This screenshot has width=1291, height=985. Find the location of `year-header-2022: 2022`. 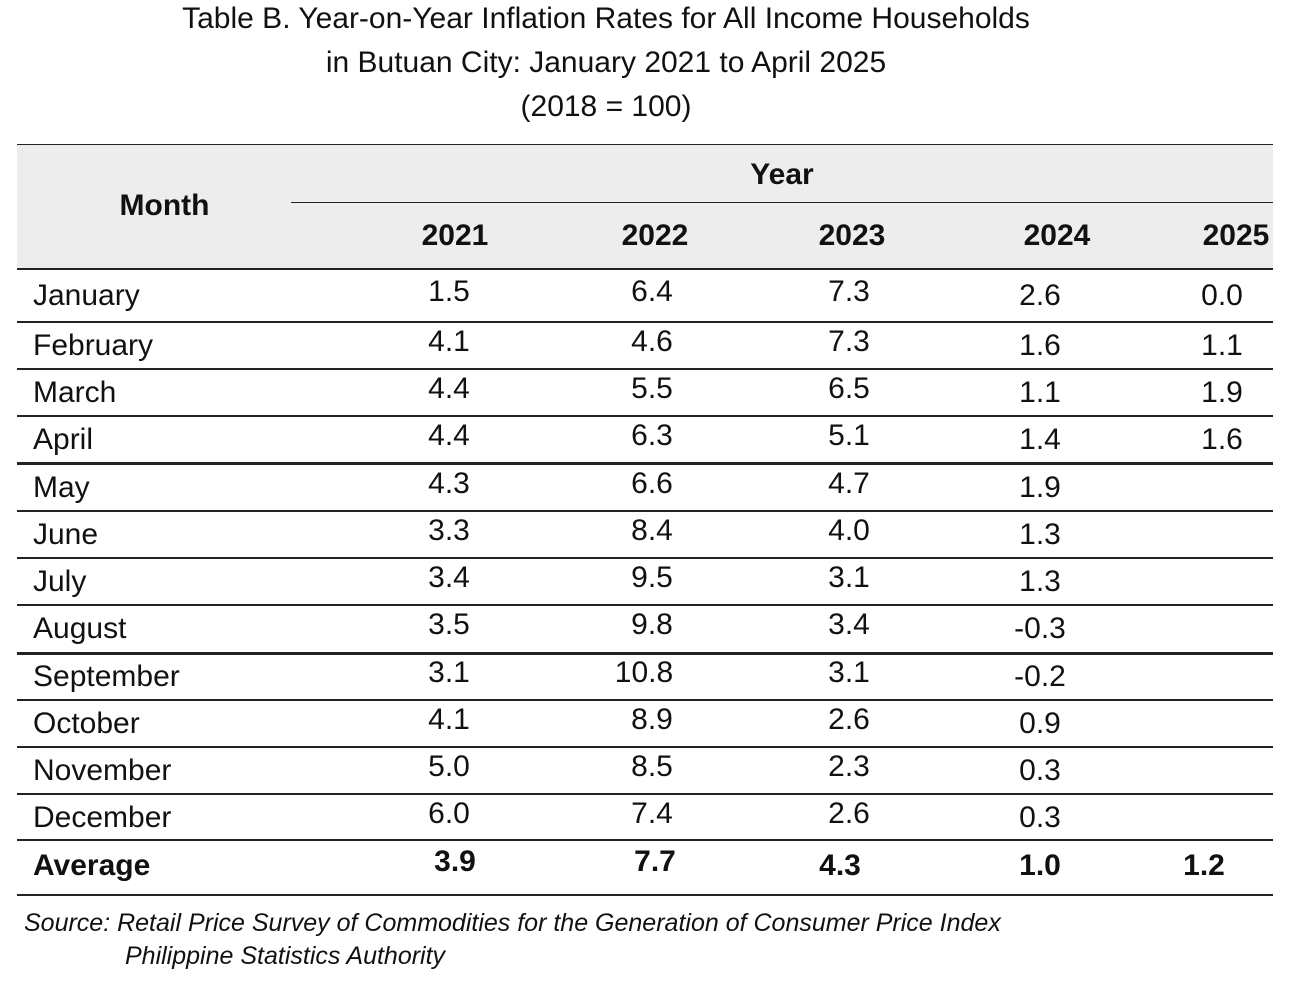

year-header-2022: 2022 is located at coordinates (655, 235).